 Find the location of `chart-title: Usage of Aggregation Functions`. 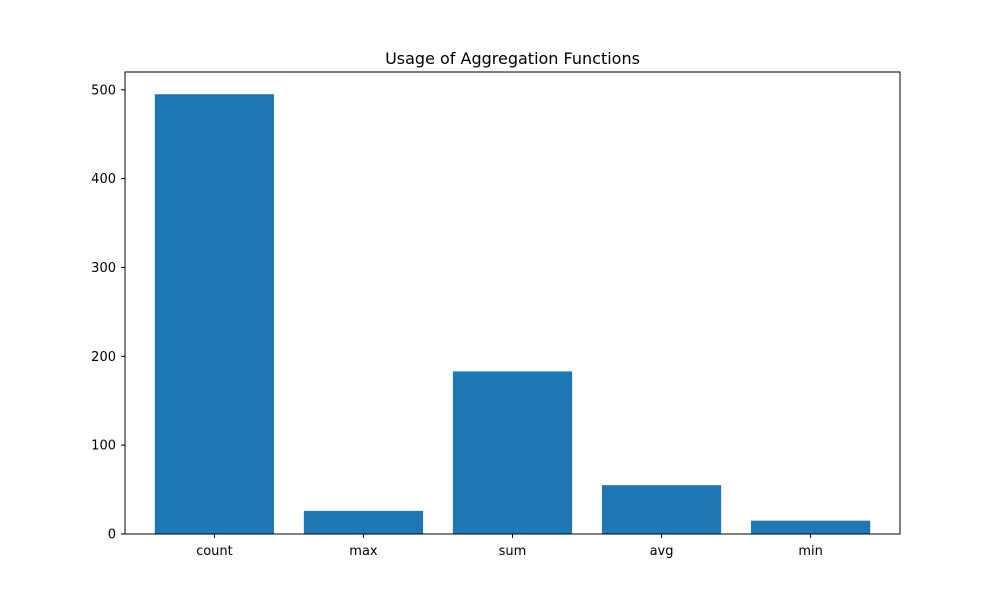

chart-title: Usage of Aggregation Functions is located at coordinates (512, 58).